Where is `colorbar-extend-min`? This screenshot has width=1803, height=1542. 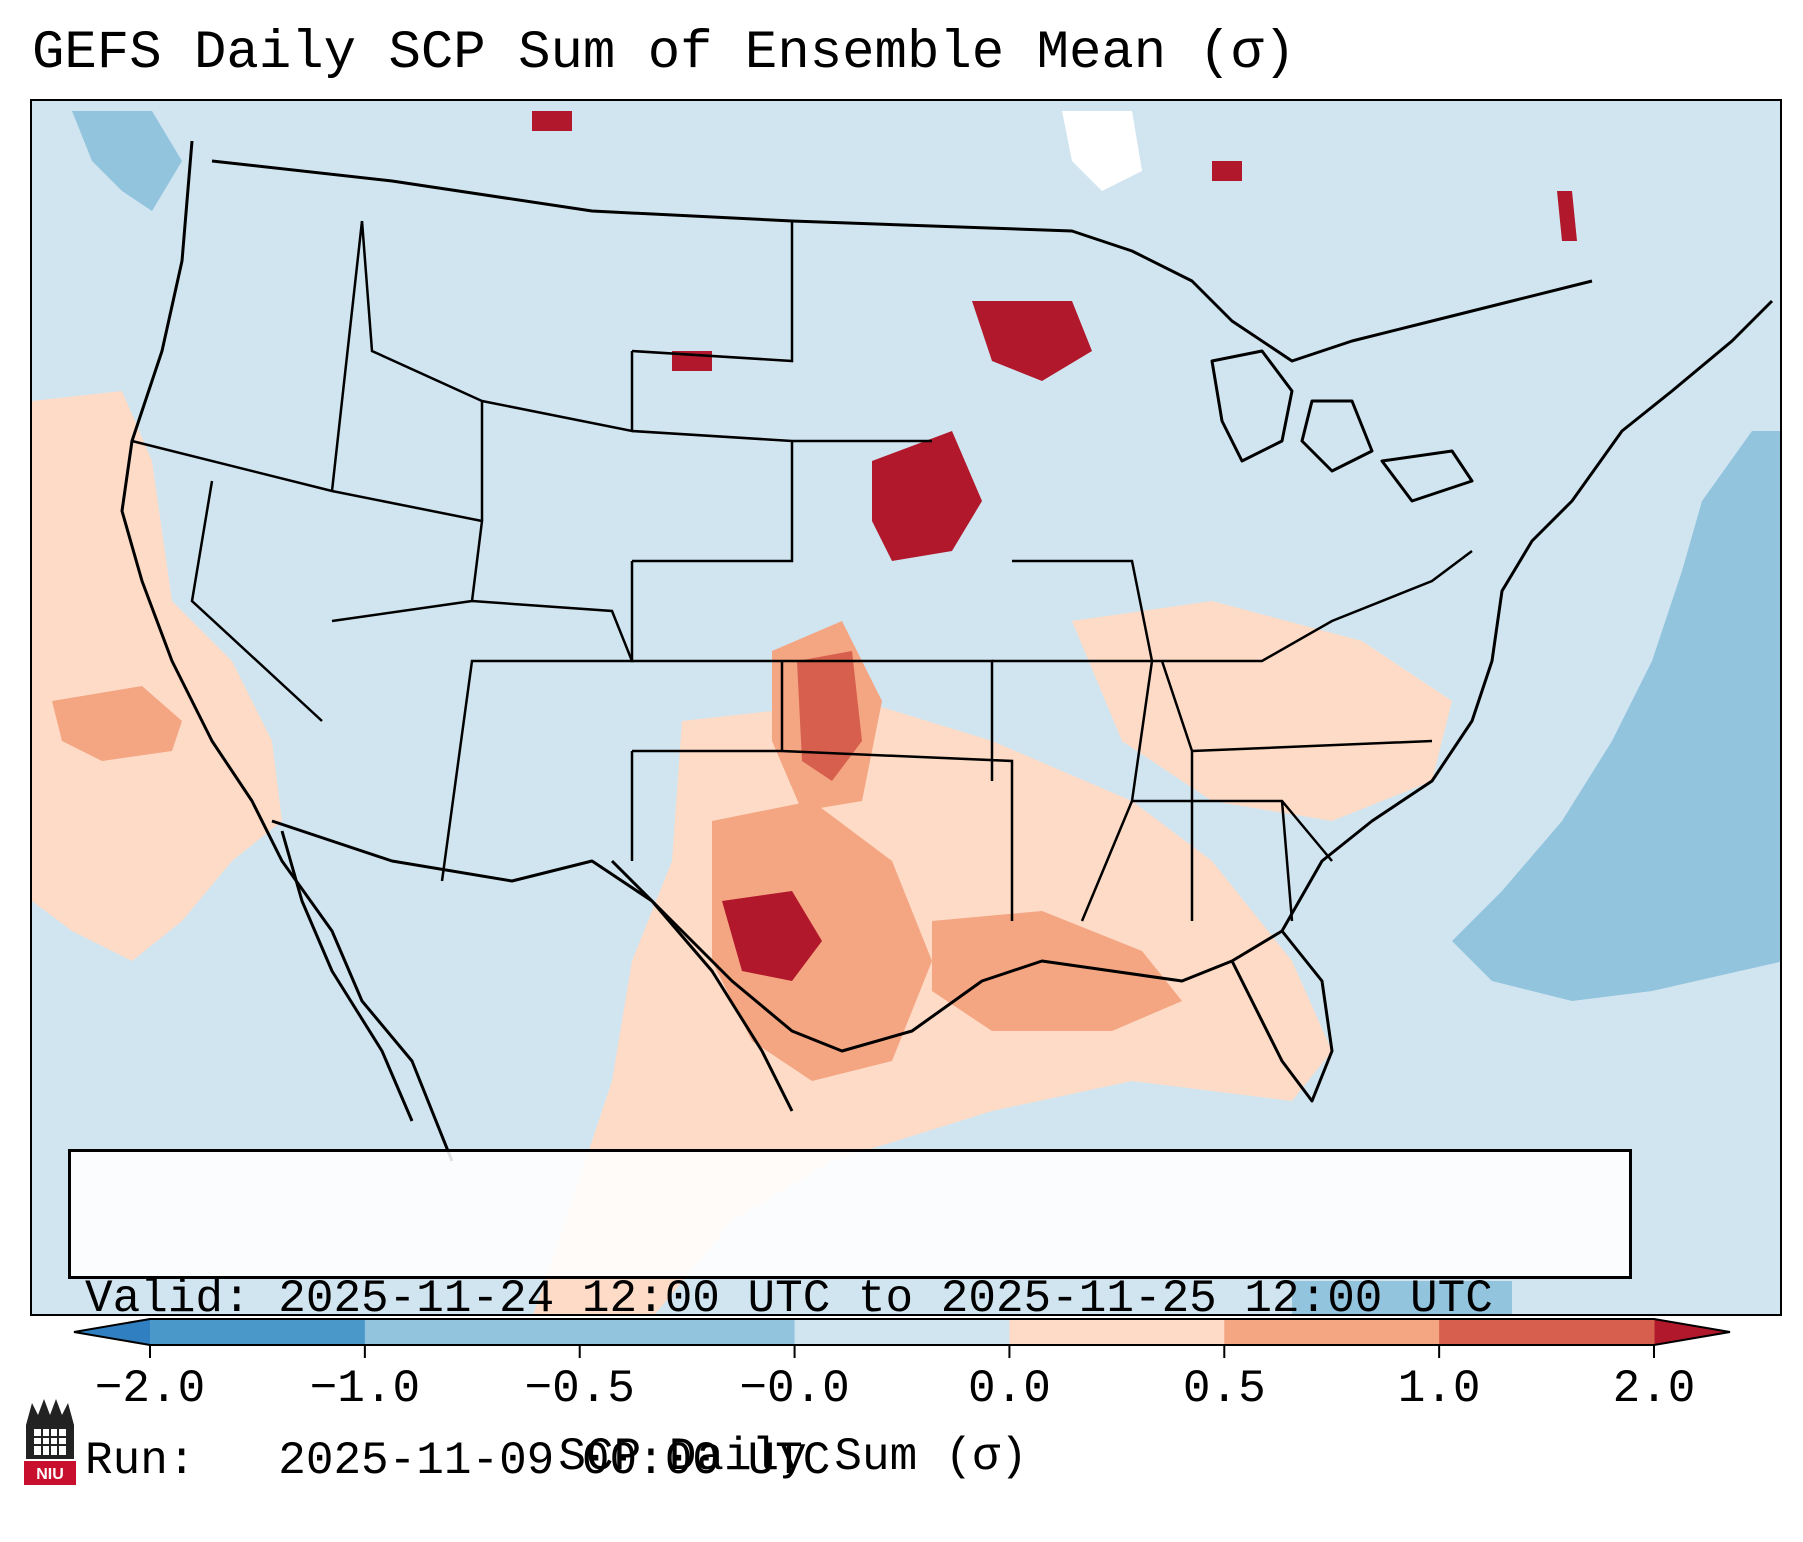 colorbar-extend-min is located at coordinates (112, 1332).